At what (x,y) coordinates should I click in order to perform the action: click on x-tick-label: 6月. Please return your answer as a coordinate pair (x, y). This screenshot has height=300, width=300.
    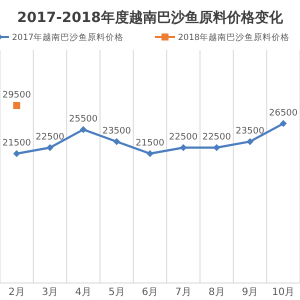
    Looking at the image, I should click on (150, 292).